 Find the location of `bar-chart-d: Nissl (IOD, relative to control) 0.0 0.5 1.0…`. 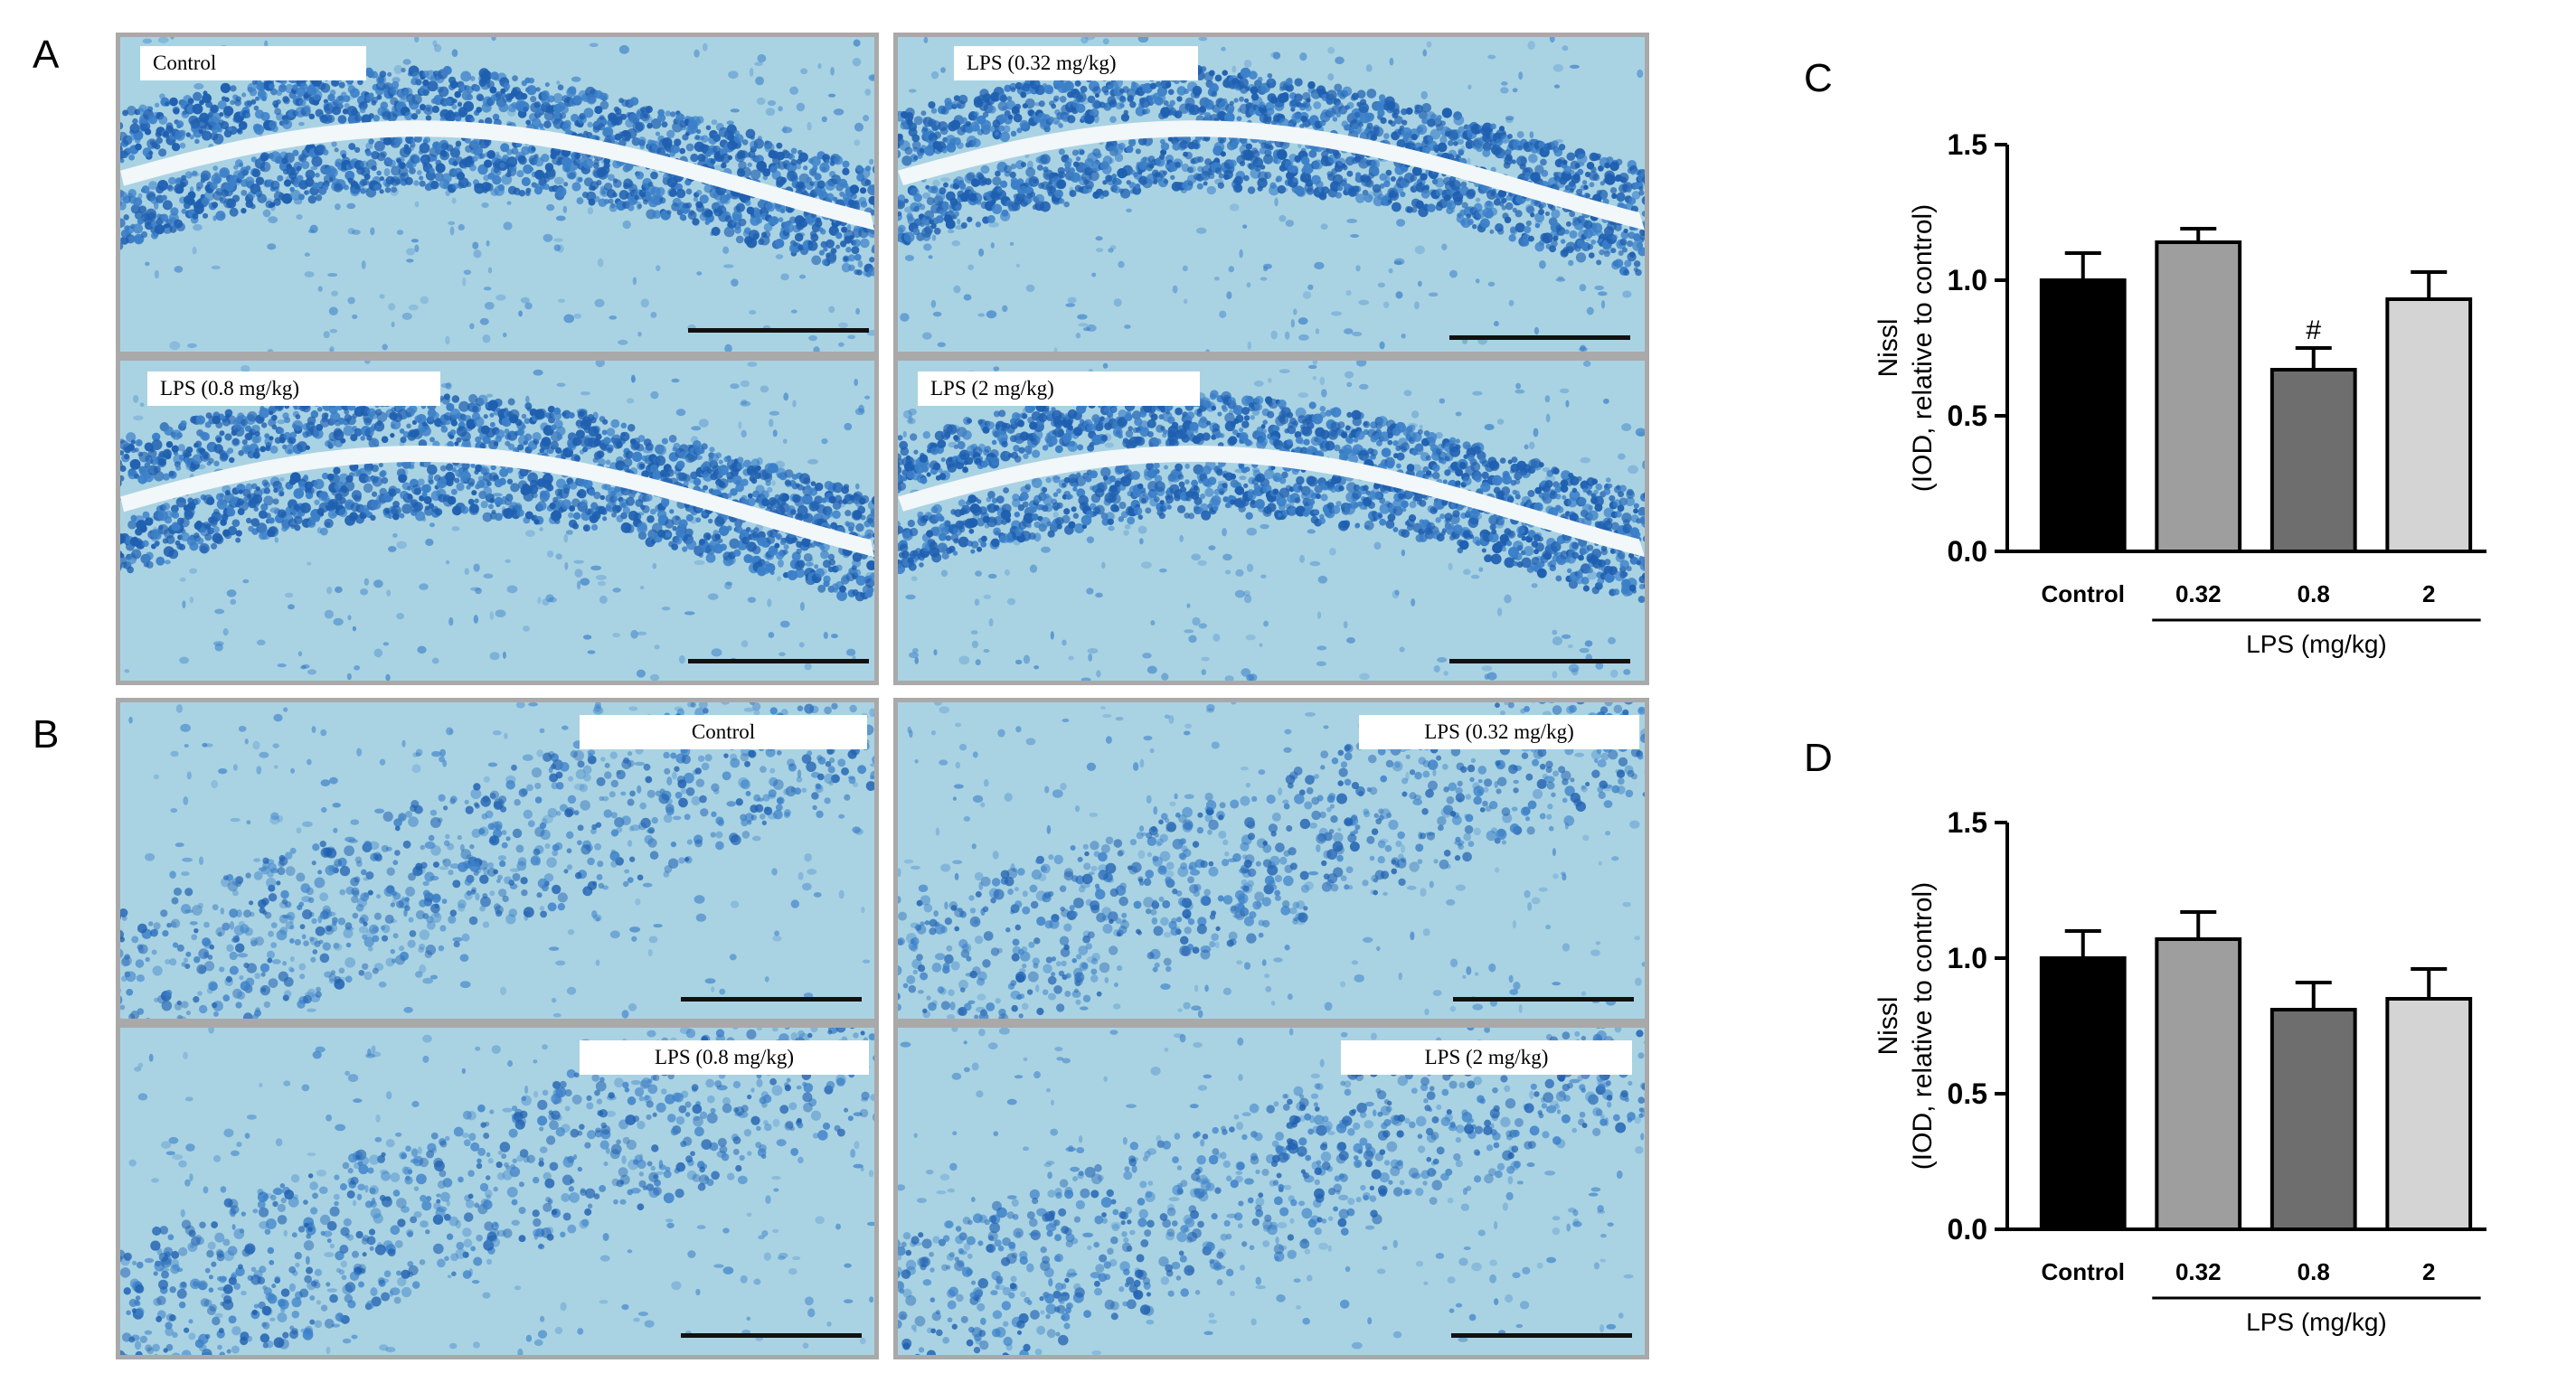

bar-chart-d: Nissl (IOD, relative to control) 0.0 0.5 1.0… is located at coordinates (2188, 1084).